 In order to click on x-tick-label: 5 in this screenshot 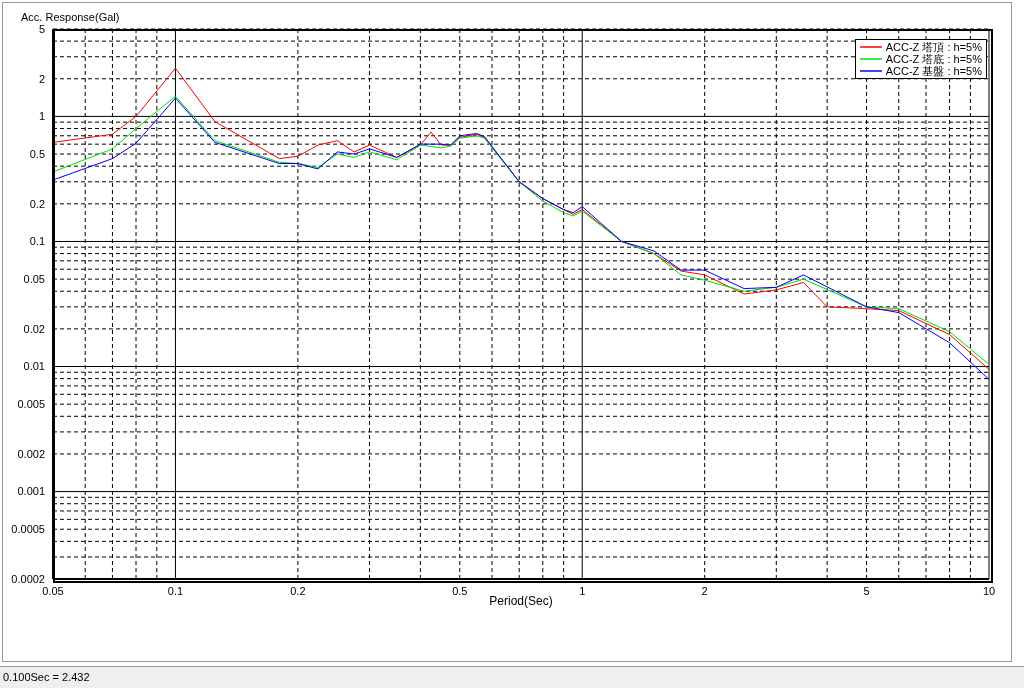, I will do `click(866, 590)`.